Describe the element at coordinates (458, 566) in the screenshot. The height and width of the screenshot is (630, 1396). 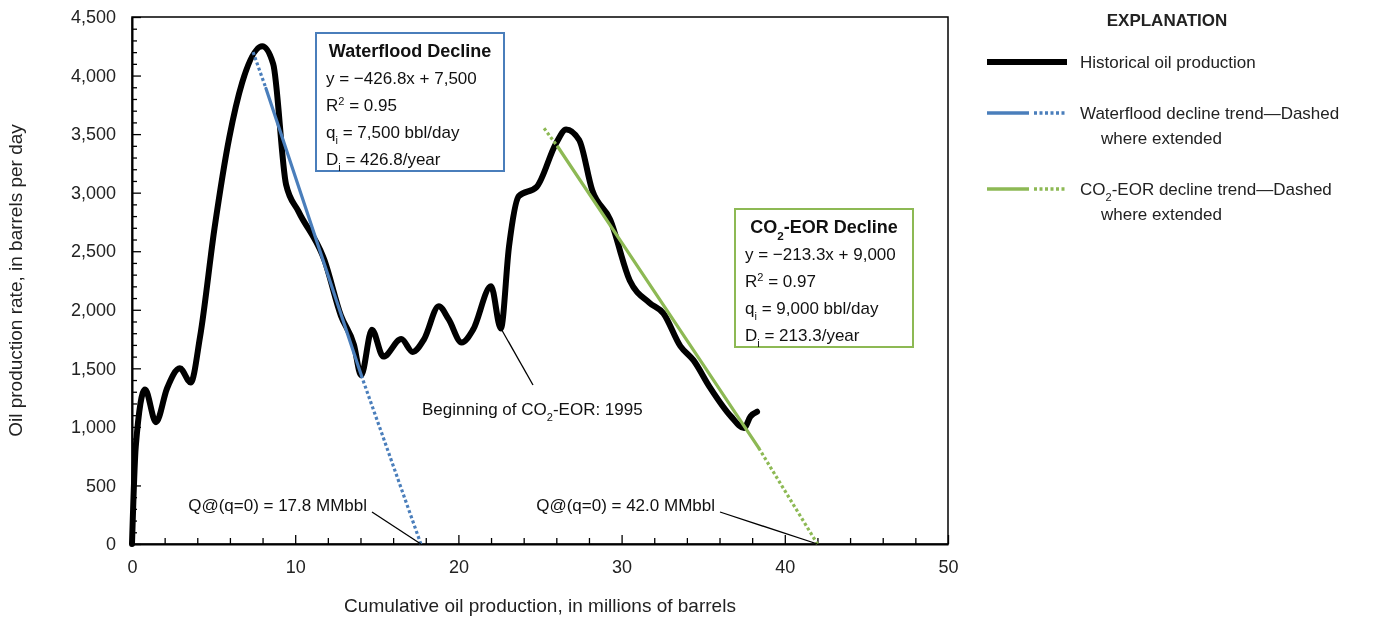
I see `x-tick-label: 20` at that location.